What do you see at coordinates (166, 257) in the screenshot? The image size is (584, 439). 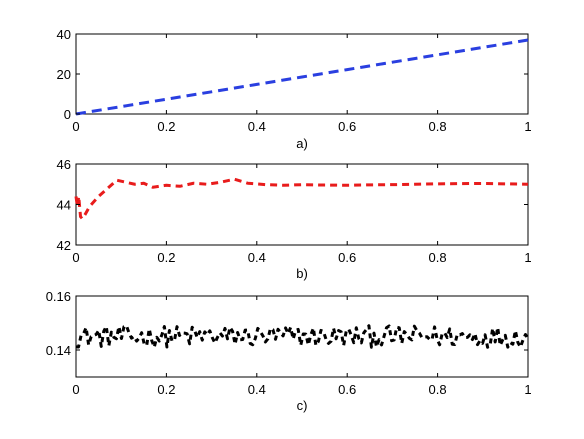 I see `x-tick-label-b: 0.2` at bounding box center [166, 257].